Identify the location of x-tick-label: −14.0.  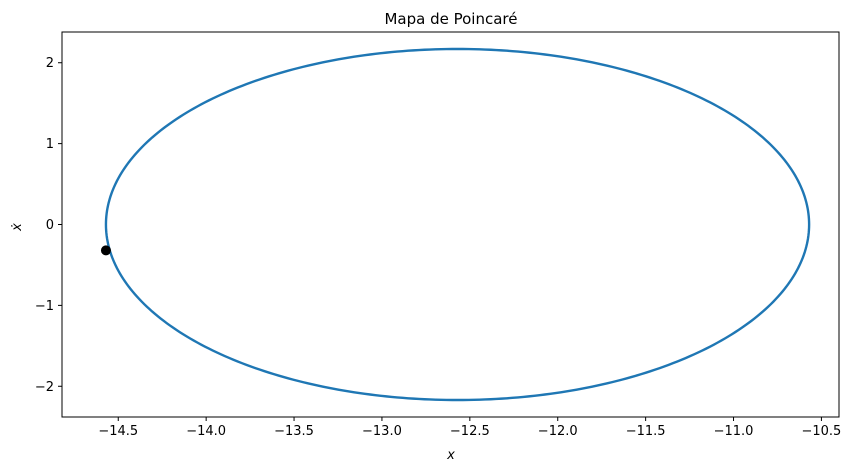
(206, 431).